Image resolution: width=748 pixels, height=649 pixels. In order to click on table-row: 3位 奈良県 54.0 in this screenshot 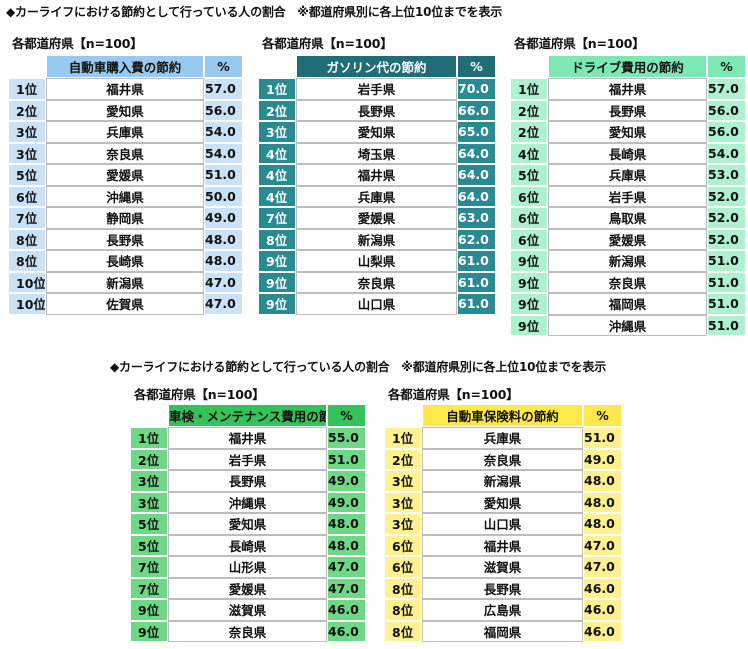, I will do `click(125, 153)`.